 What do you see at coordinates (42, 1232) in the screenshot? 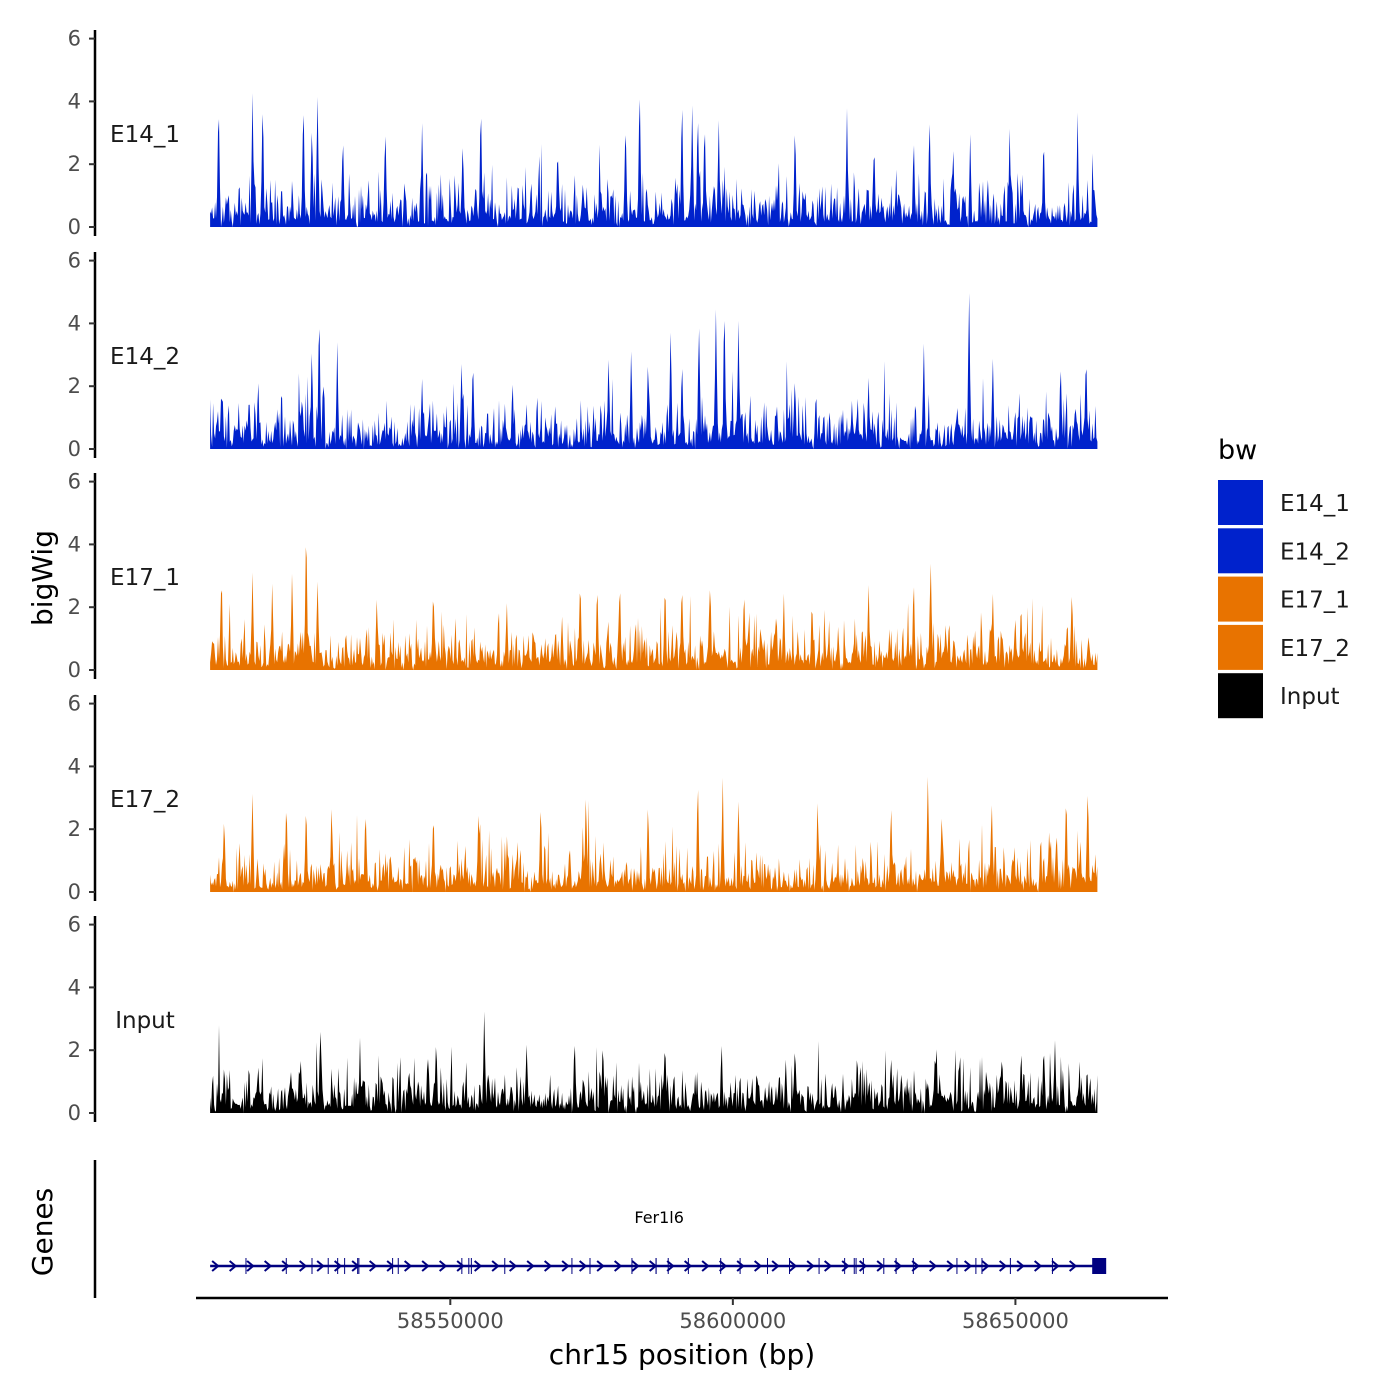
I see `genes-axis-title: Genes` at bounding box center [42, 1232].